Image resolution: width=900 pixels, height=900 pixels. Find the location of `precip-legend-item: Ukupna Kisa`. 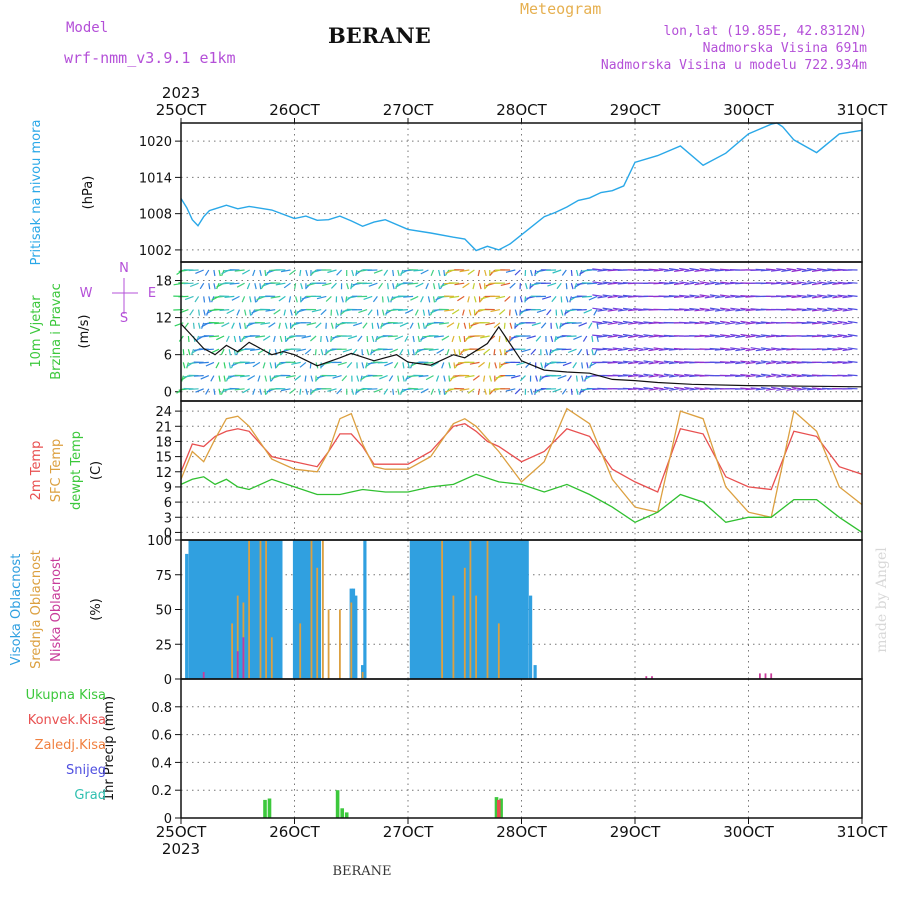

precip-legend-item: Ukupna Kisa is located at coordinates (66, 695).